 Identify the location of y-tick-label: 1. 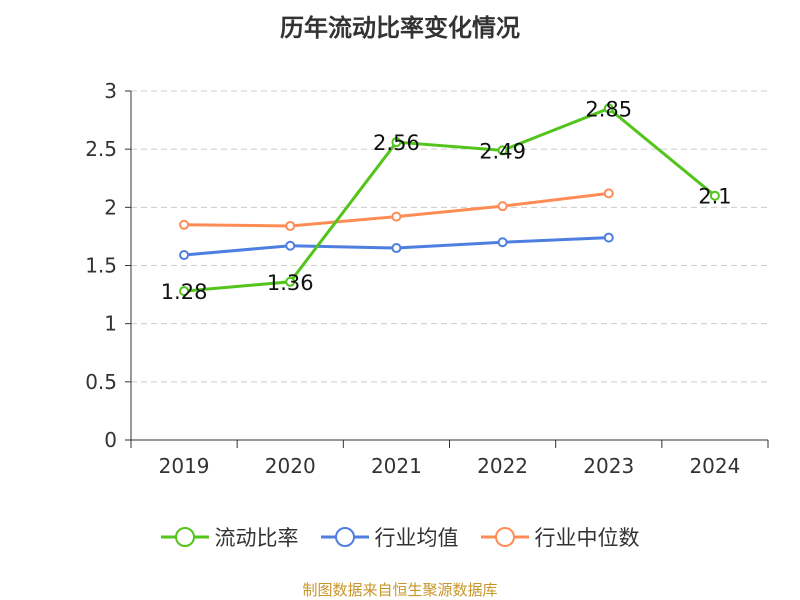
(110, 324).